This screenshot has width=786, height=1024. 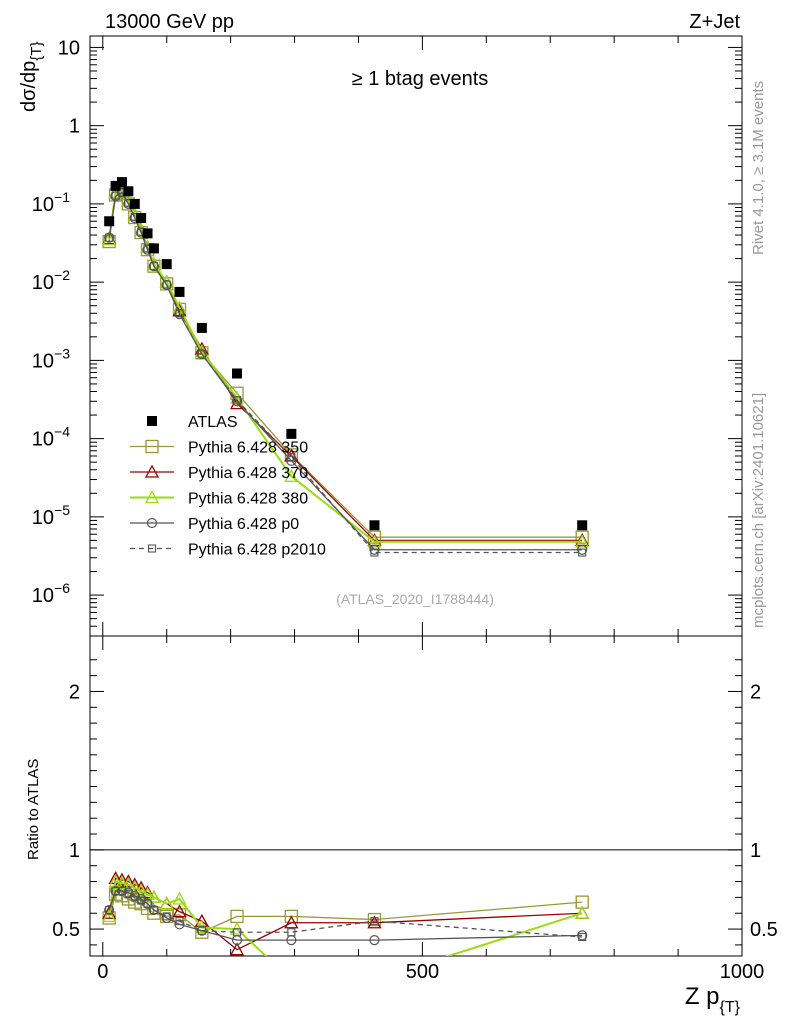 What do you see at coordinates (102, 972) in the screenshot?
I see `xtick-label: 0` at bounding box center [102, 972].